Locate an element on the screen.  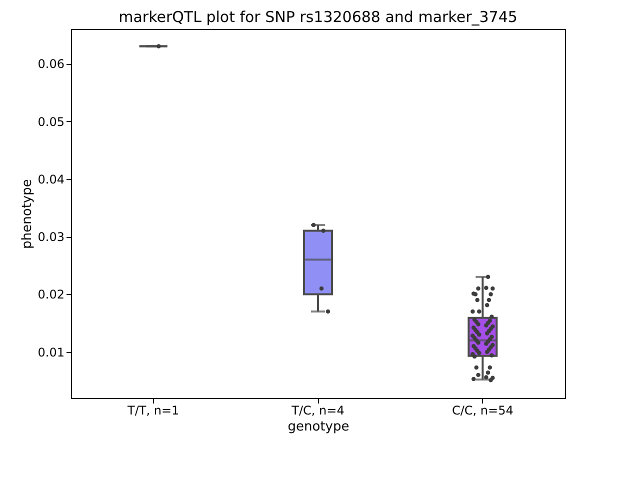
y-tick-label: 0.02 is located at coordinates (51, 295).